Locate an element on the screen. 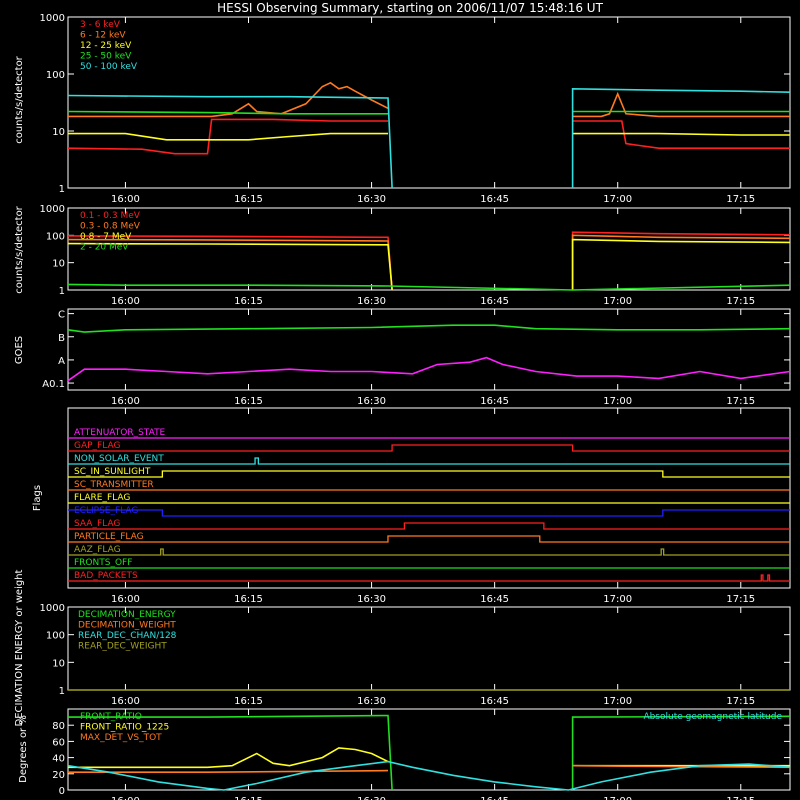 This screenshot has height=800, width=800. y-tick-label: 80 is located at coordinates (58, 726).